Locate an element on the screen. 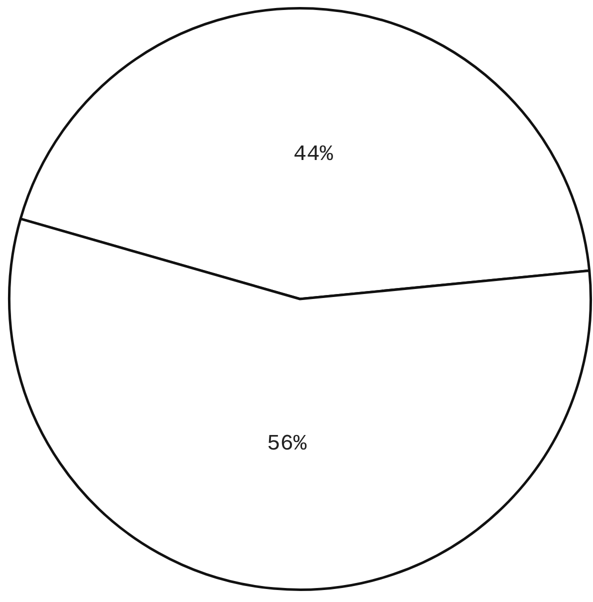  data-label: 44% is located at coordinates (313, 155).